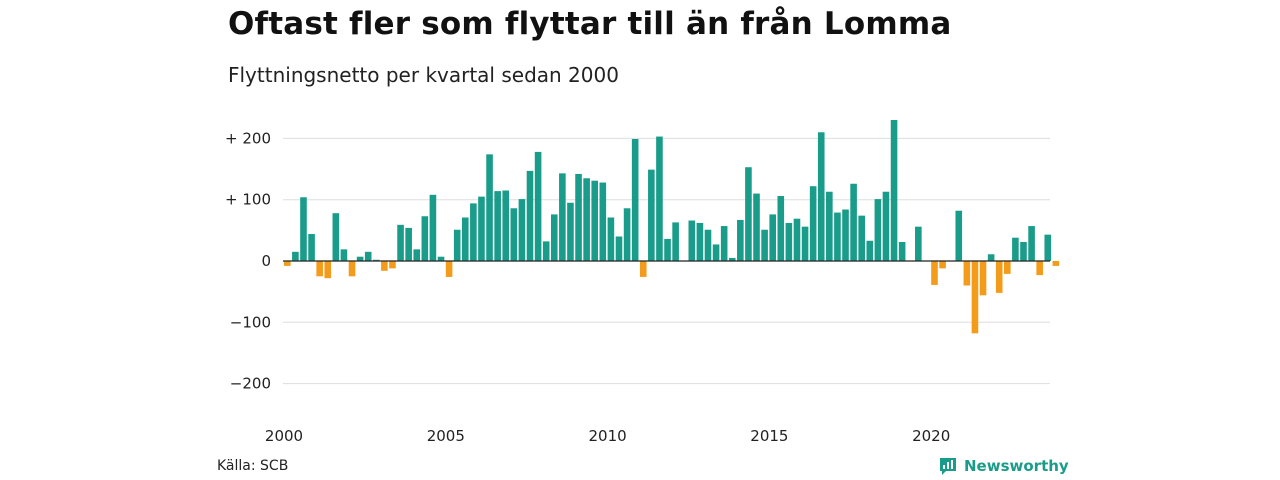 This screenshot has width=1280, height=480. Describe the element at coordinates (250, 384) in the screenshot. I see `y-tick-label: −200` at that location.